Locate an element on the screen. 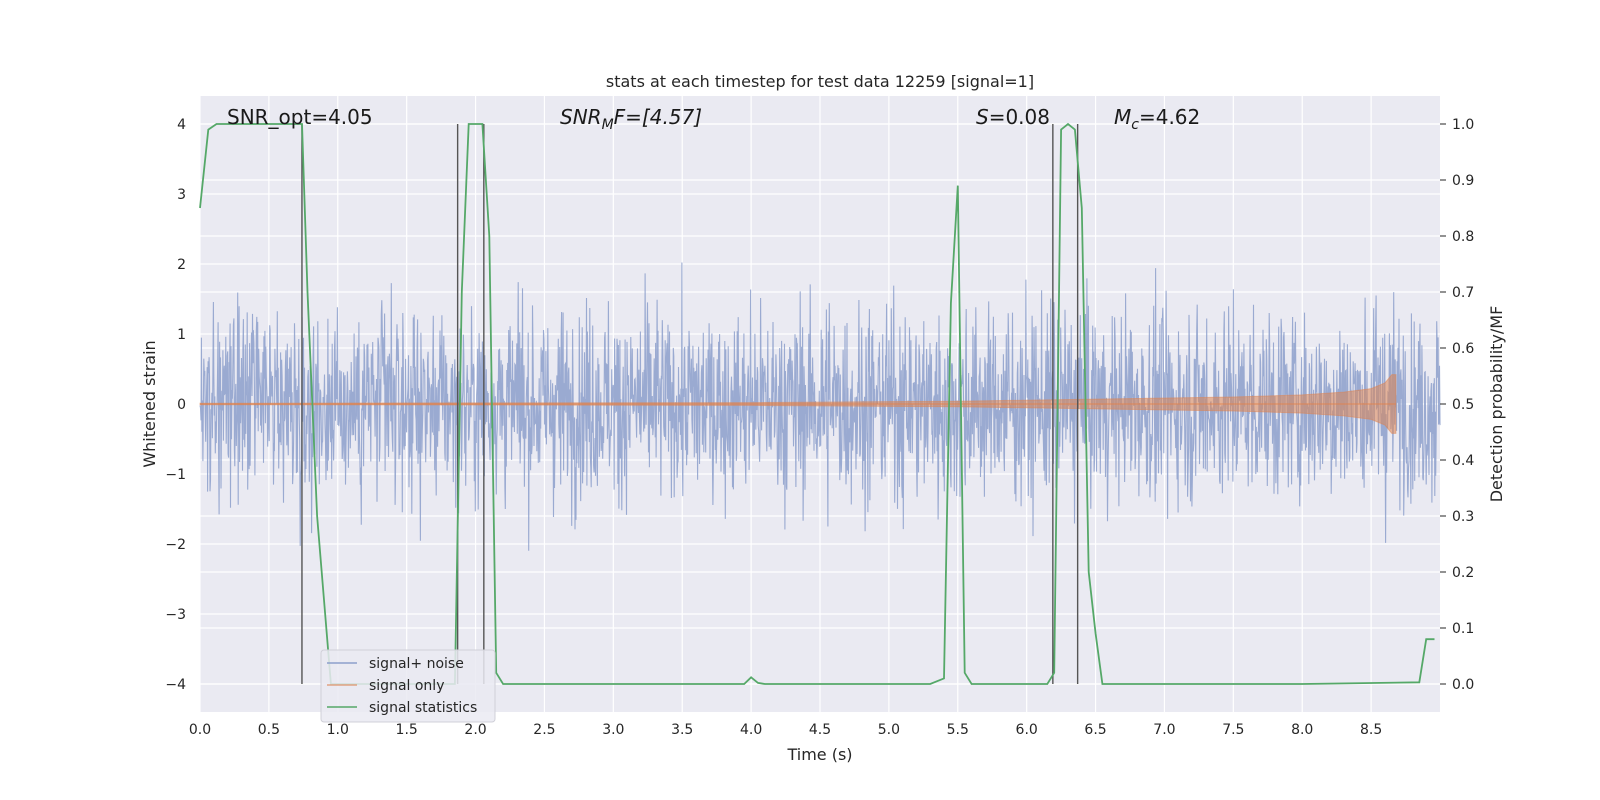 The height and width of the screenshot is (800, 1600). x-tick-label: 0.0 is located at coordinates (200, 730).